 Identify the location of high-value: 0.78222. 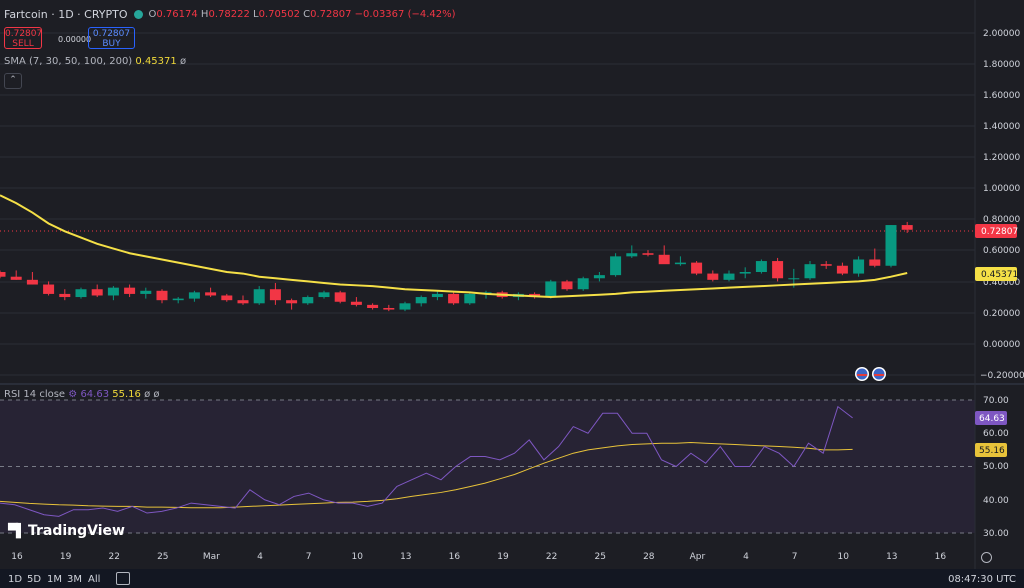
(229, 14).